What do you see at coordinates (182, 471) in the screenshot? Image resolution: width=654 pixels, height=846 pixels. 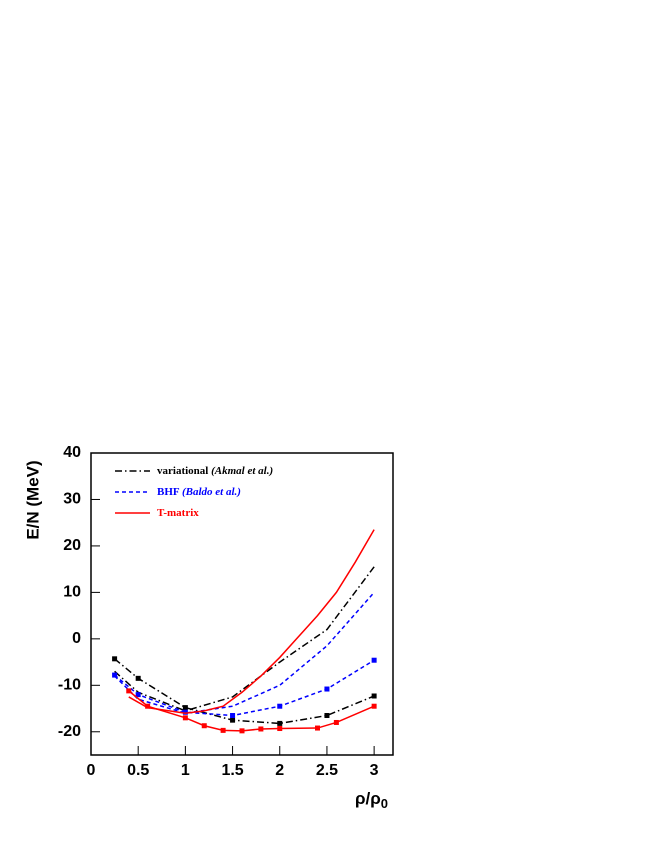 I see `legend-name: variational` at bounding box center [182, 471].